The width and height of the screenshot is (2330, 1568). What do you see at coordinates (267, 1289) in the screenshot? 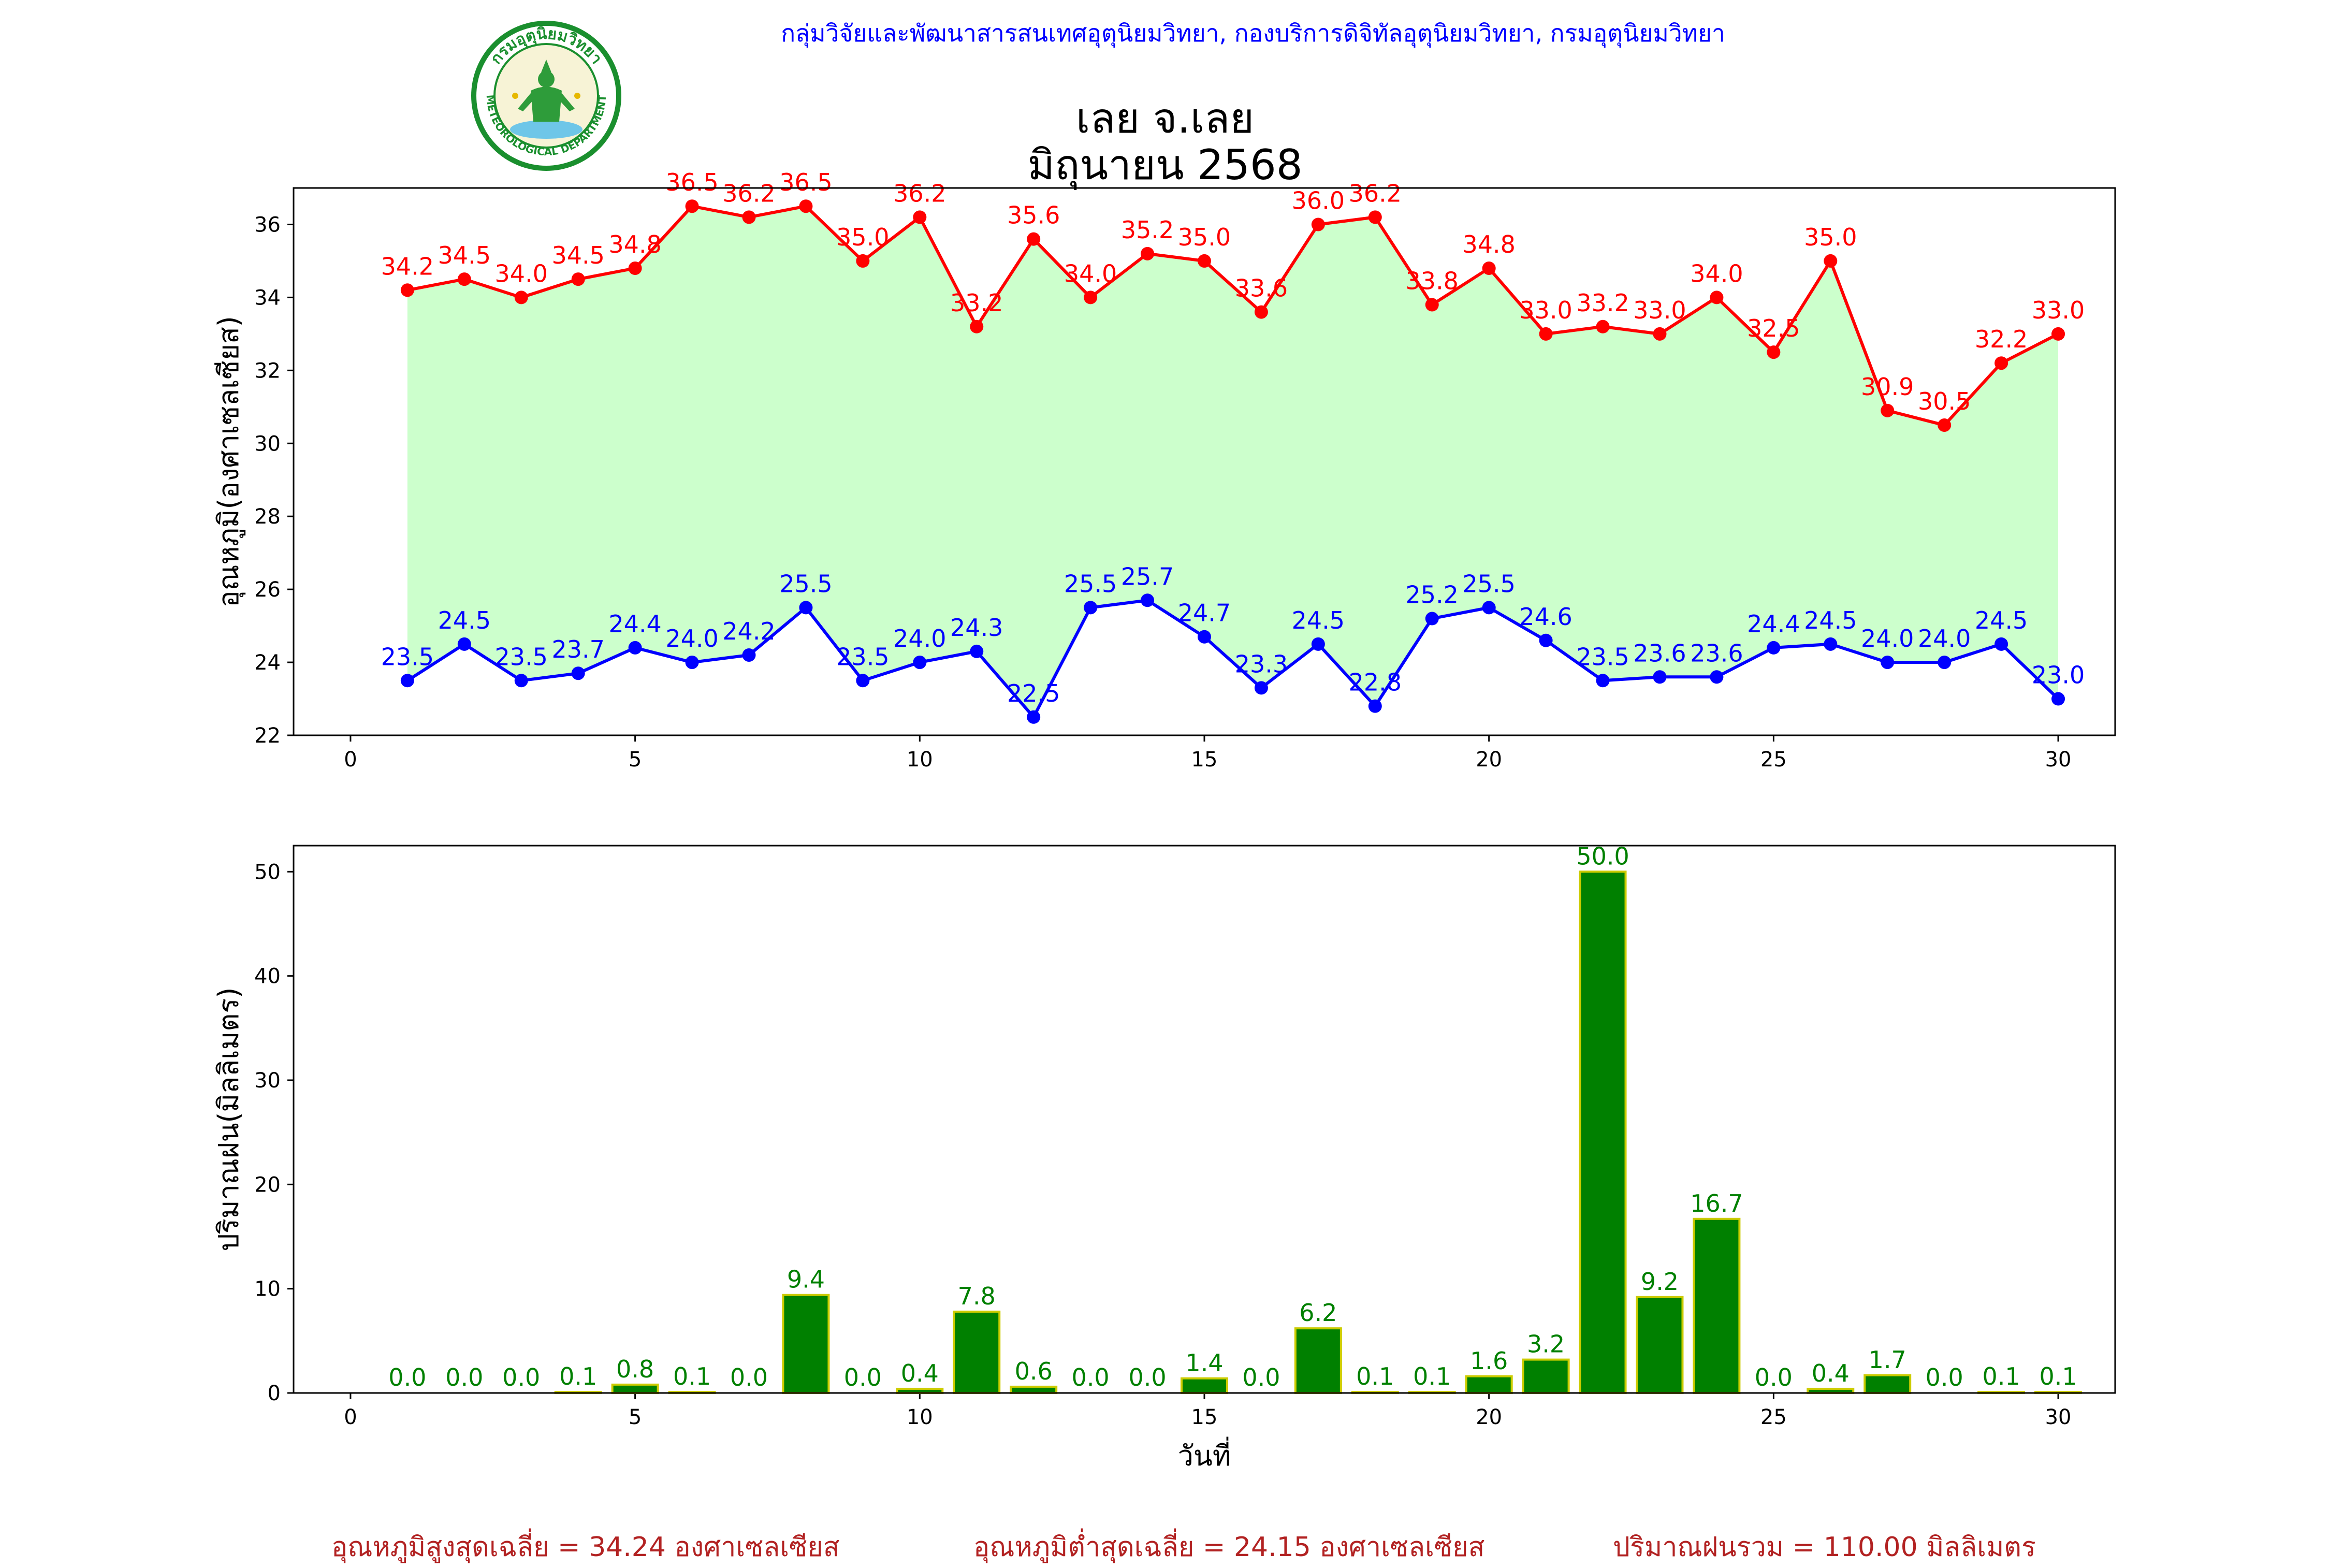
I see `rain-y-tick-label: 10` at bounding box center [267, 1289].